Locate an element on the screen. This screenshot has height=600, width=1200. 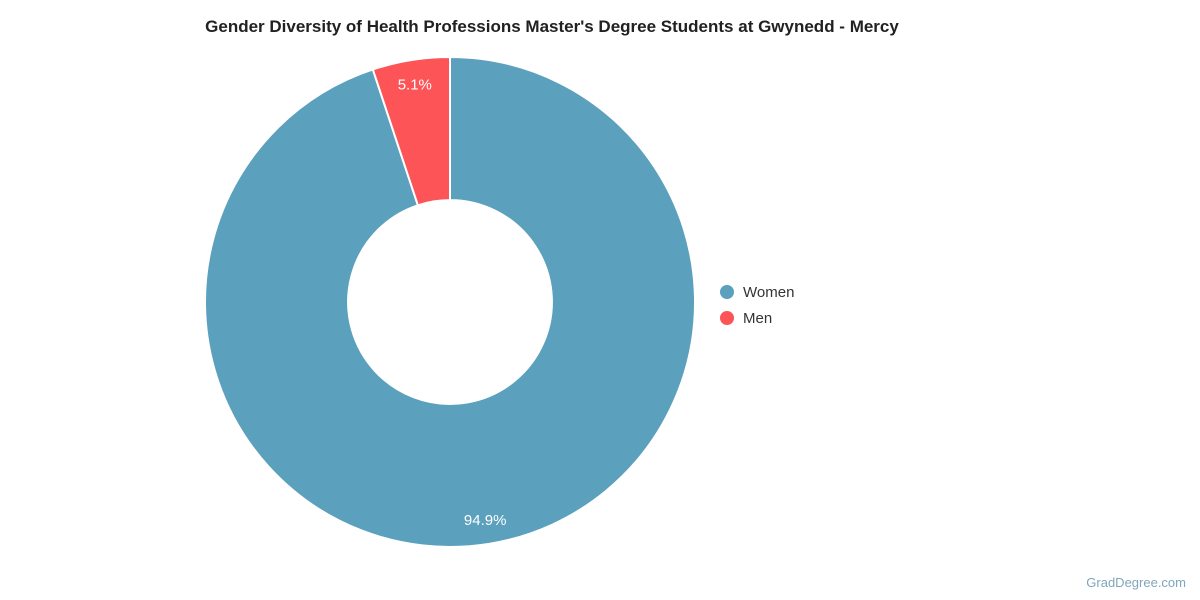
legend-item-women: Women is located at coordinates (757, 292).